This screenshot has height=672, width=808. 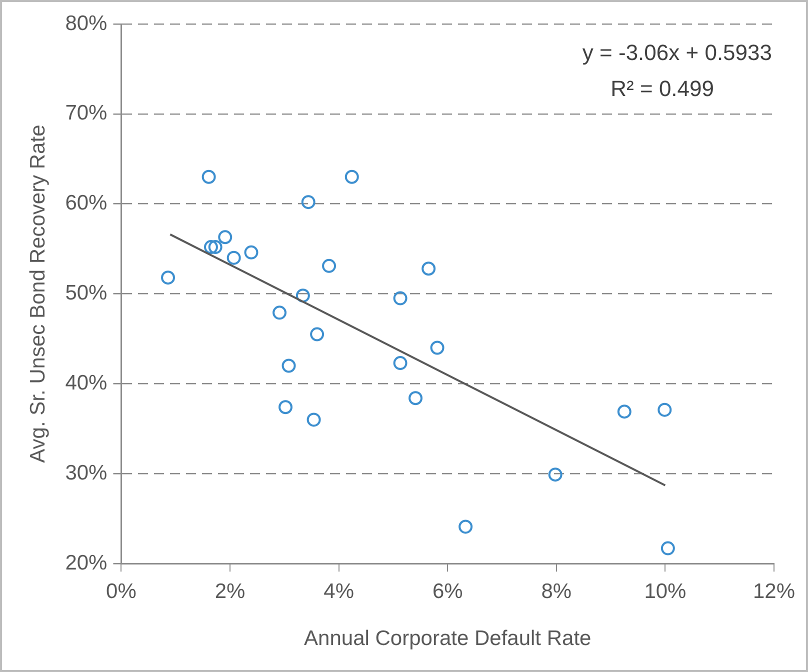 I want to click on x-axis-title: Annual Corporate Default Rate, so click(x=448, y=638).